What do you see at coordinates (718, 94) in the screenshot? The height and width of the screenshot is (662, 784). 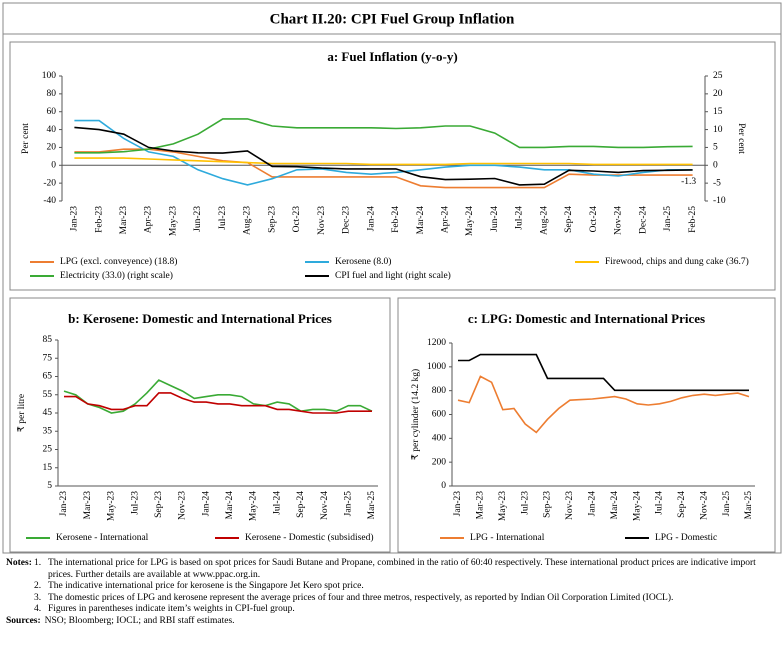 I see `y2-tick-label: 20` at bounding box center [718, 94].